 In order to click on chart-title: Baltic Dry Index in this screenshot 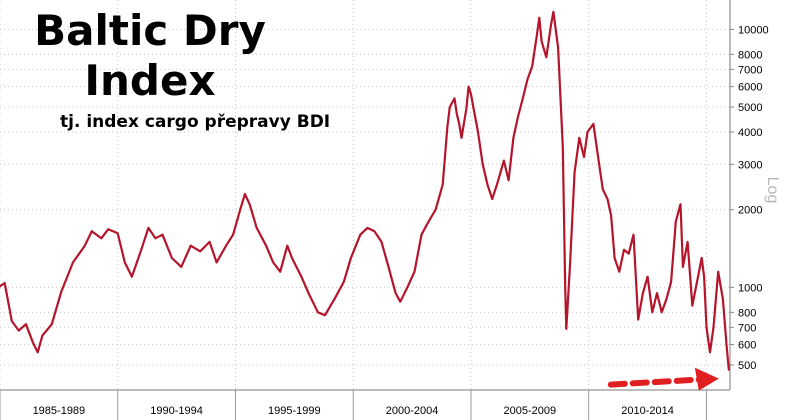, I will do `click(150, 56)`.